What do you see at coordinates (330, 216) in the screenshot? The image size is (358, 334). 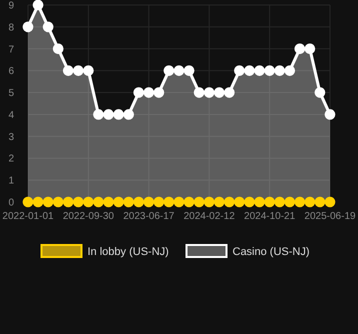 I see `x-tick-label: 2025-06-19` at bounding box center [330, 216].